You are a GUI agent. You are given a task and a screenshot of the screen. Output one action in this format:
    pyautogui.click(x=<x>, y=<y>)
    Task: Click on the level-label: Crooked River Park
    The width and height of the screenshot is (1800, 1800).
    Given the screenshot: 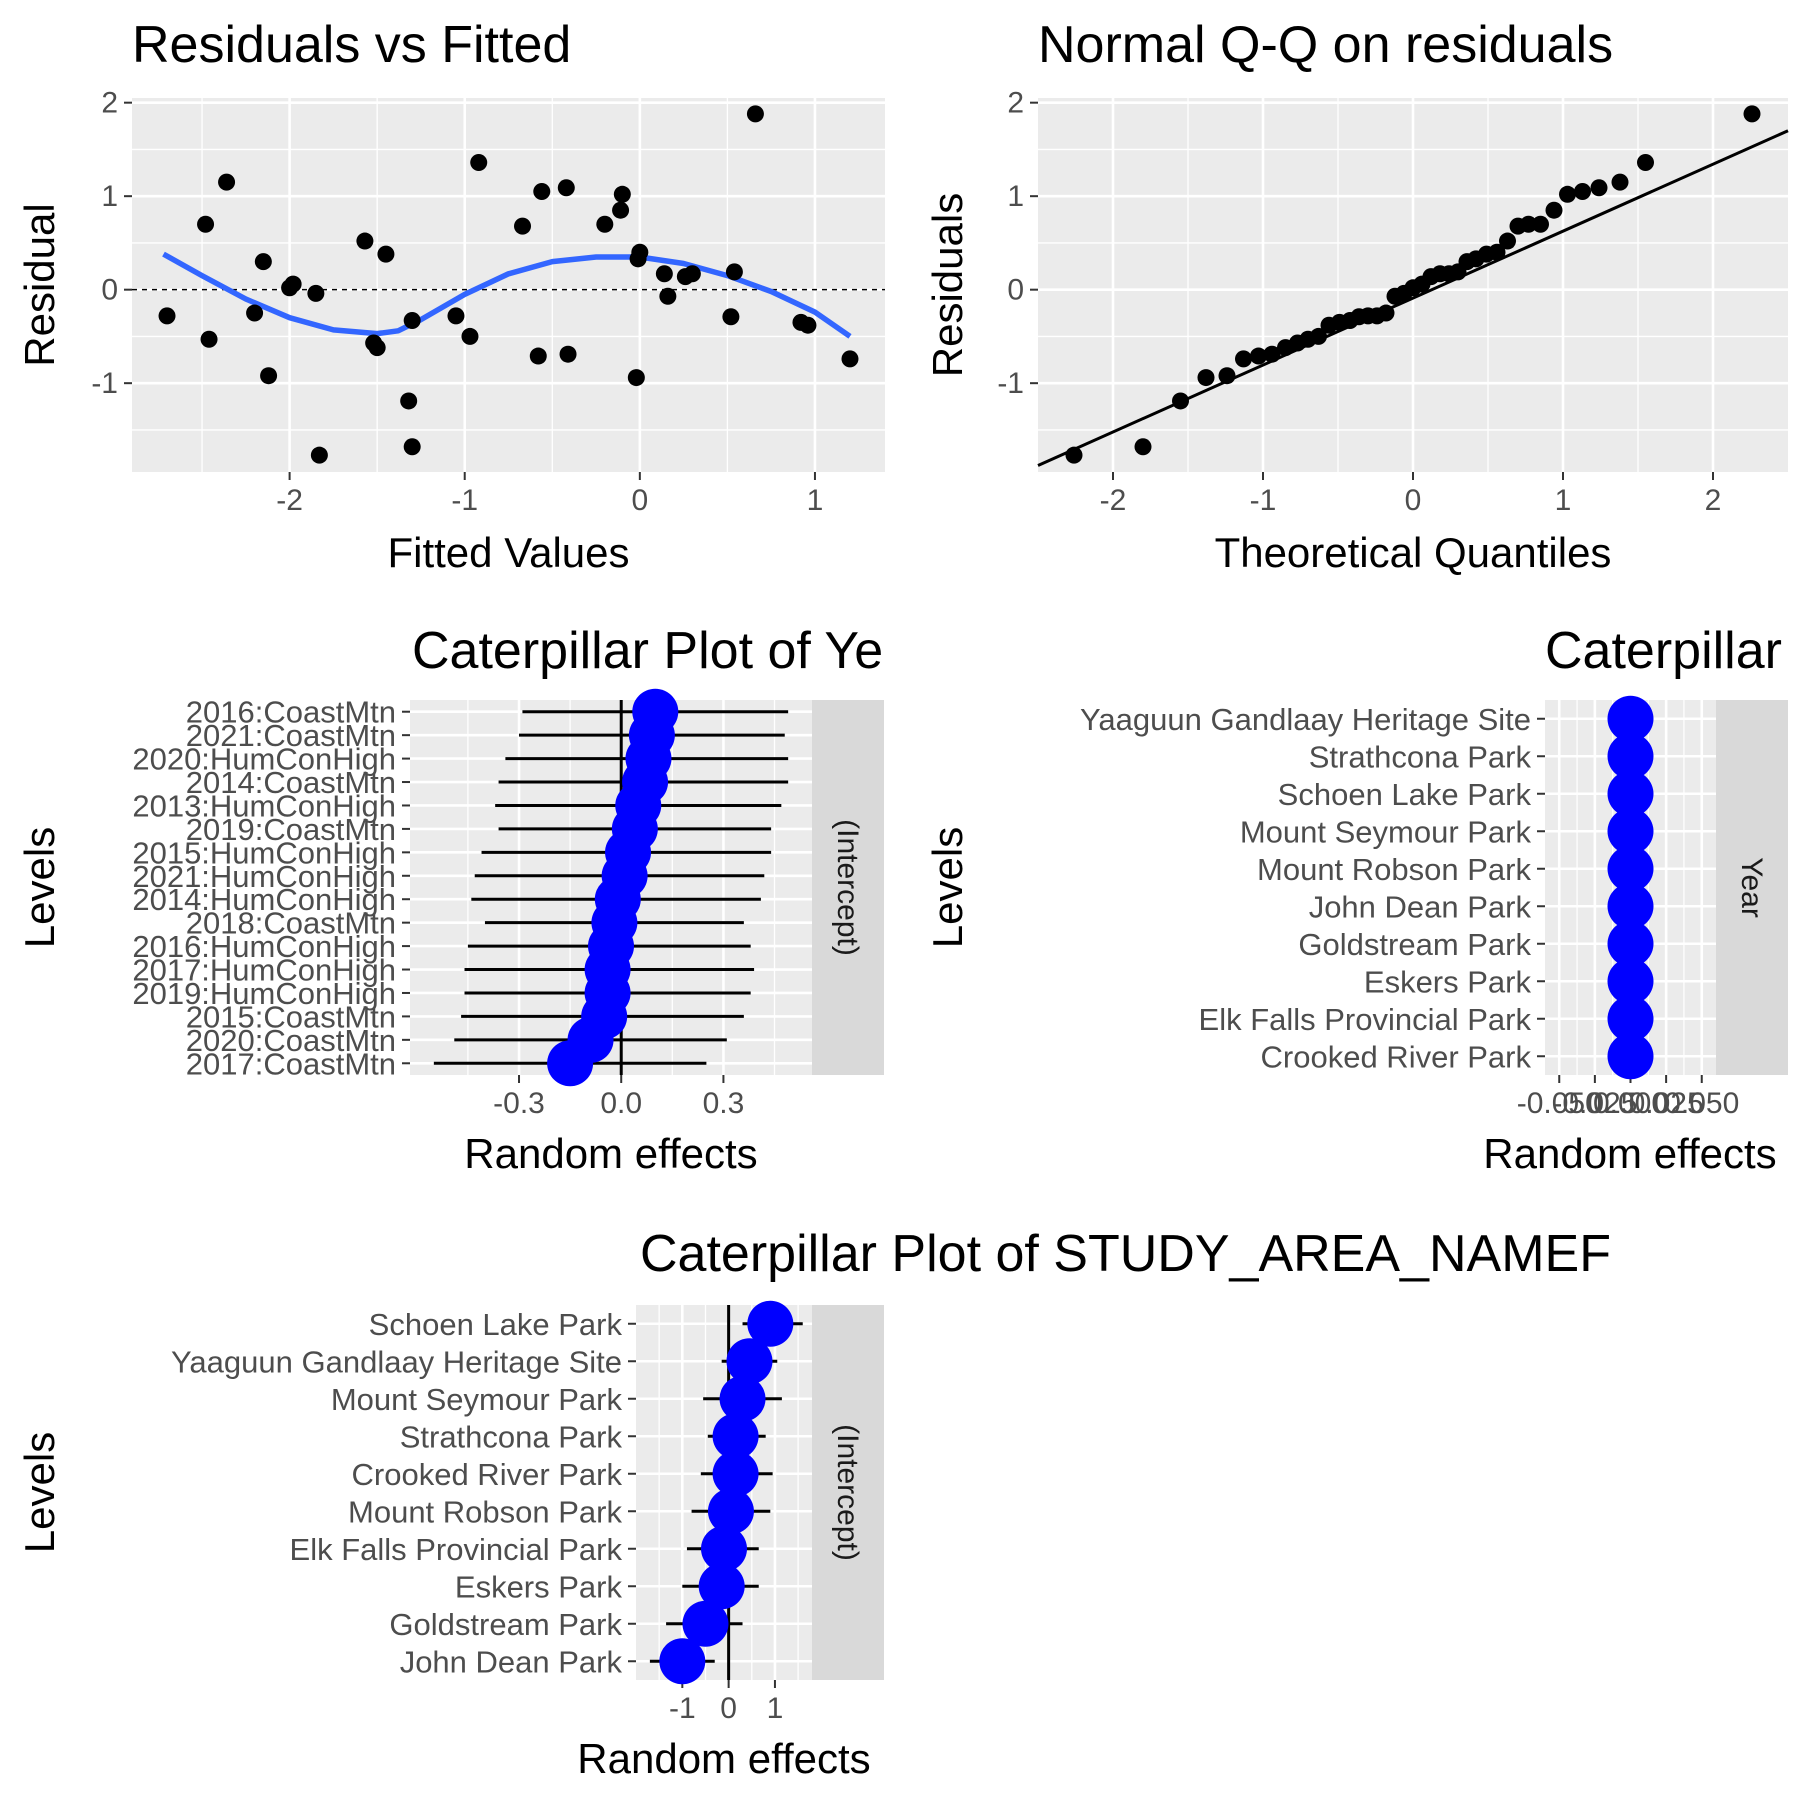 What is the action you would take?
    pyautogui.click(x=487, y=1474)
    